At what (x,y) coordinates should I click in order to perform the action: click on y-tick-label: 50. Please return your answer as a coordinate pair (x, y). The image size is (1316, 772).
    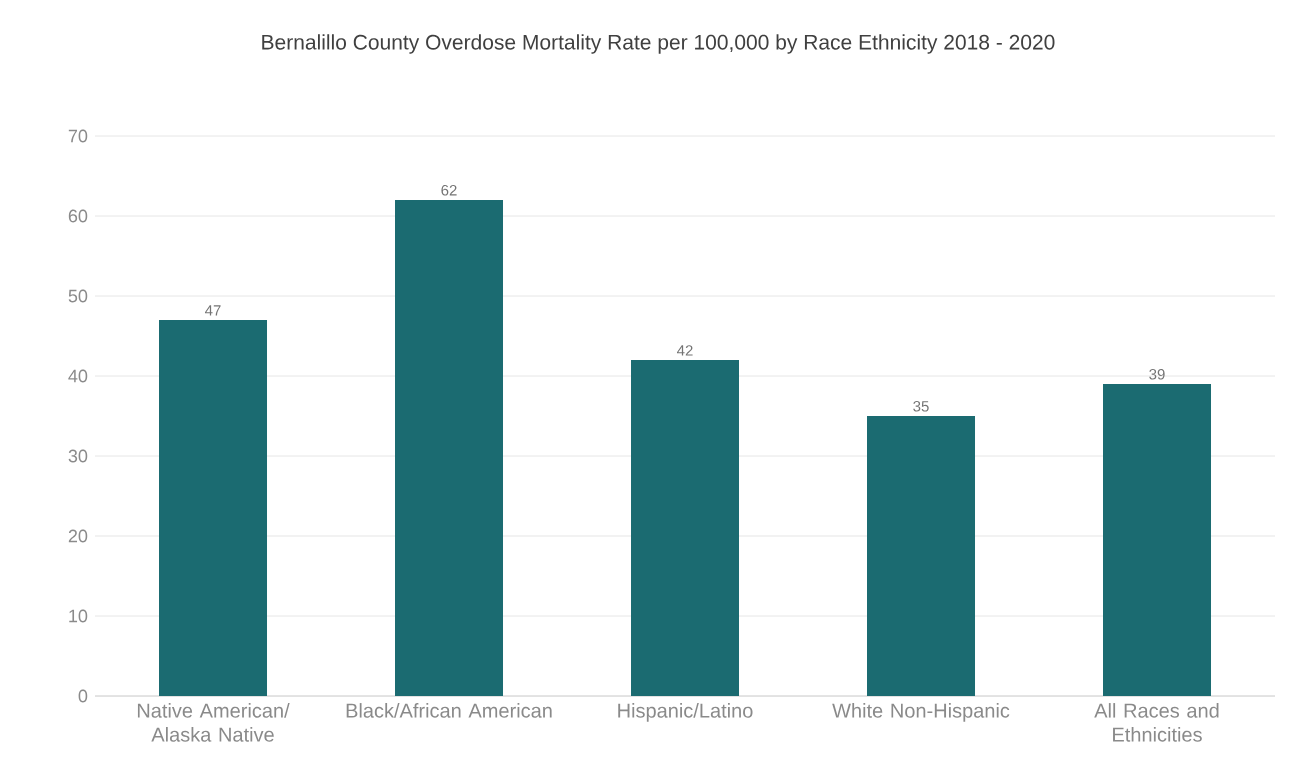
    Looking at the image, I should click on (78, 296).